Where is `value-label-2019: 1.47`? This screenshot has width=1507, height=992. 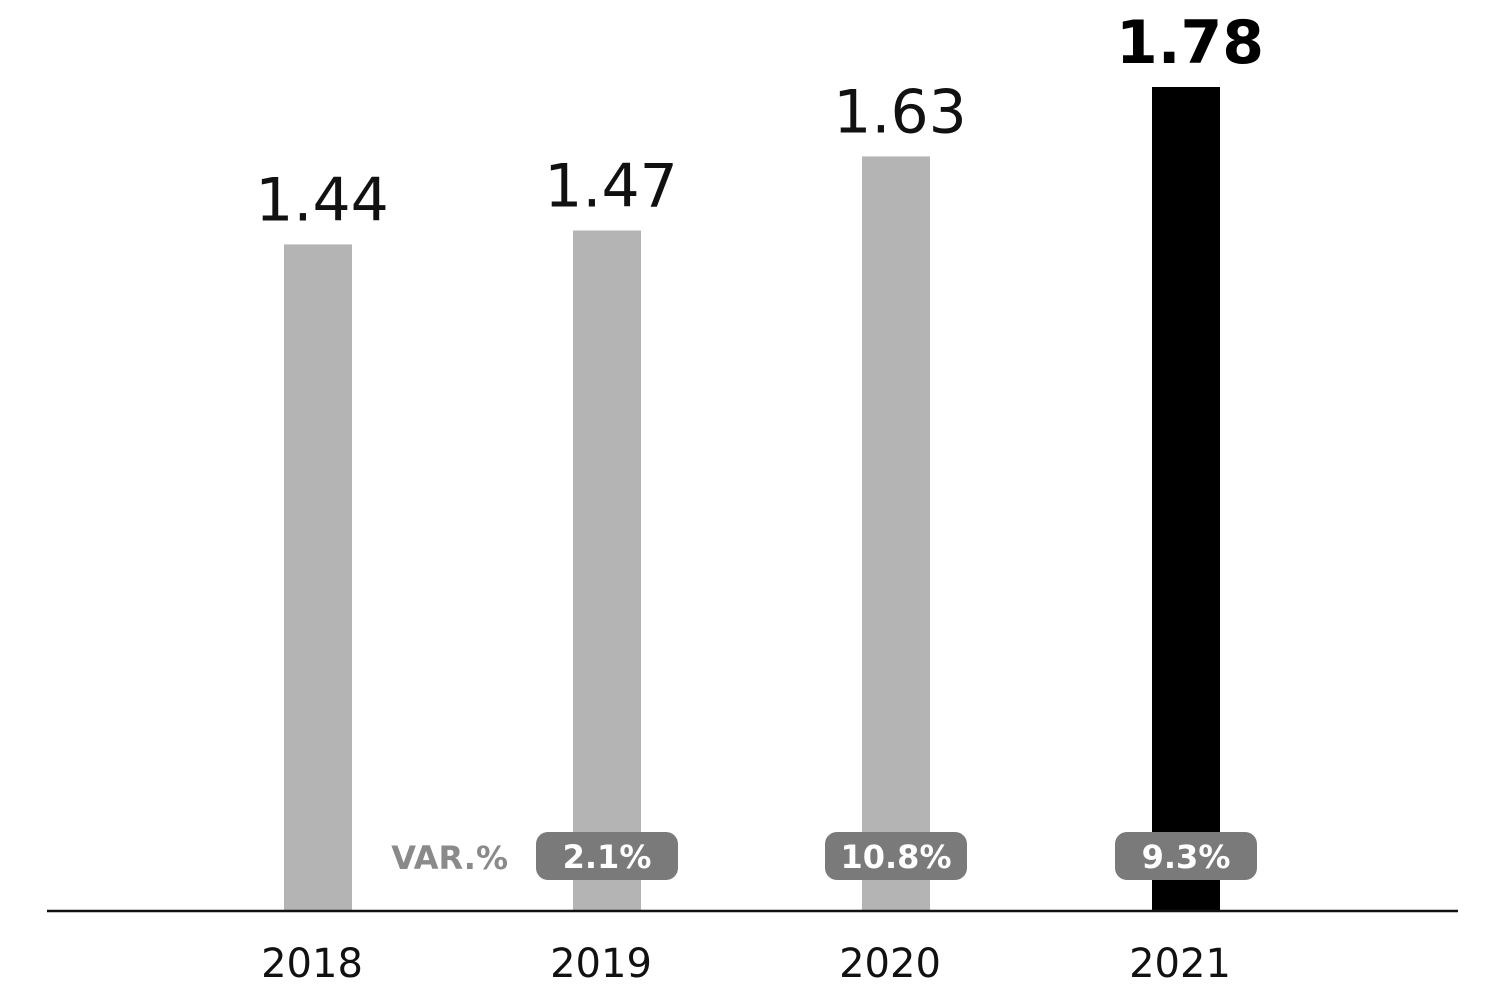
value-label-2019: 1.47 is located at coordinates (611, 187).